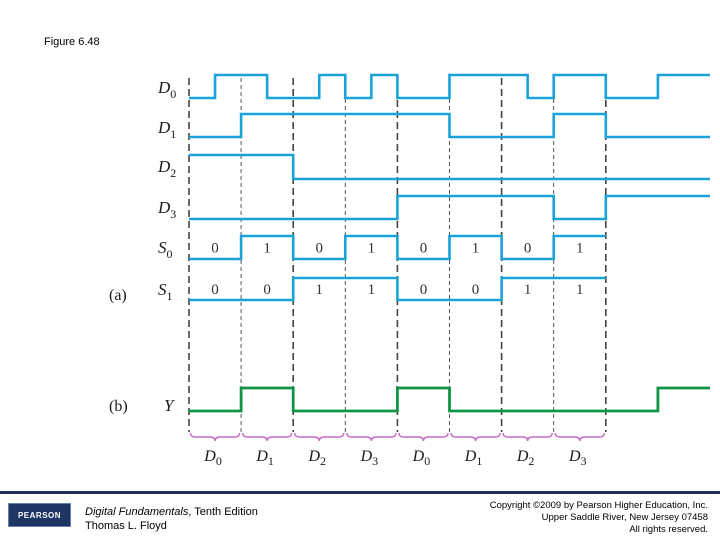 The image size is (720, 540). I want to click on part-label-b: (b), so click(118, 406).